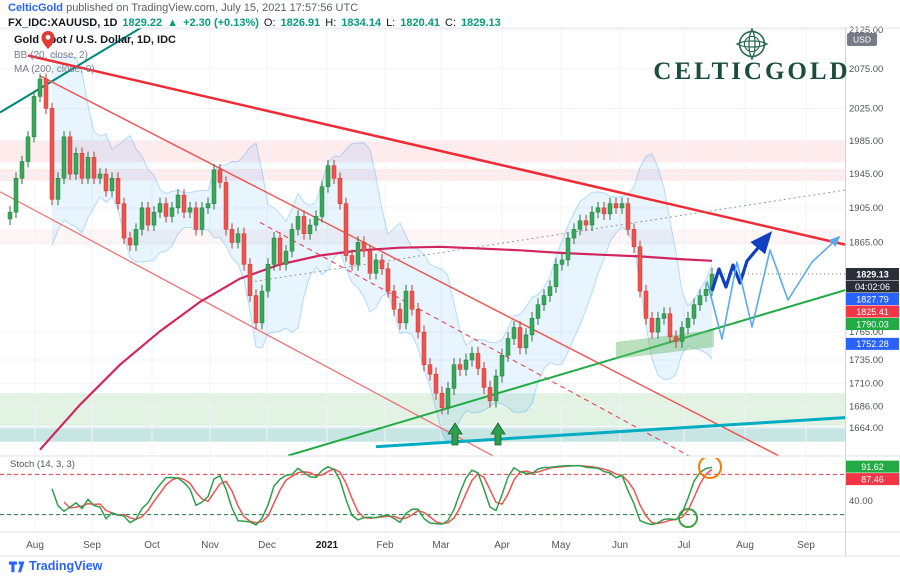 This screenshot has height=577, width=900. I want to click on currency-badge, so click(862, 39).